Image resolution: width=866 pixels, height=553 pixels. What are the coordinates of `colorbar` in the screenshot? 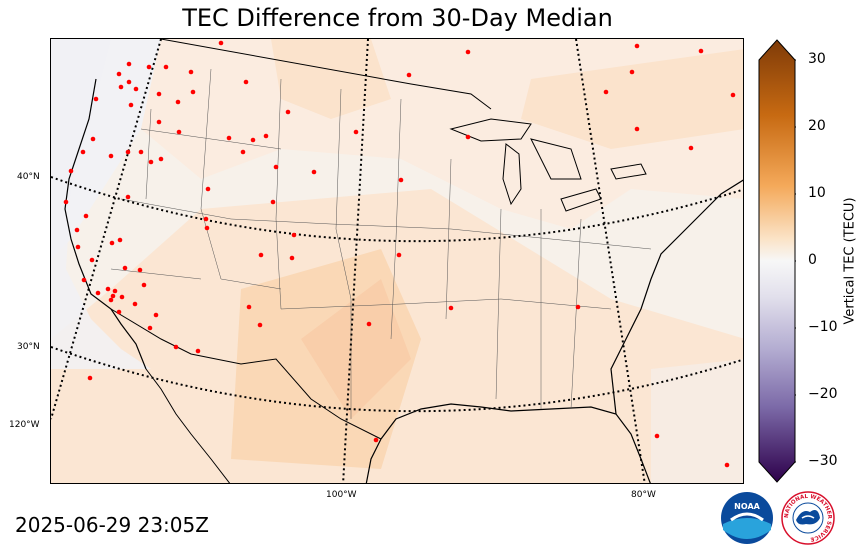 It's located at (779, 261).